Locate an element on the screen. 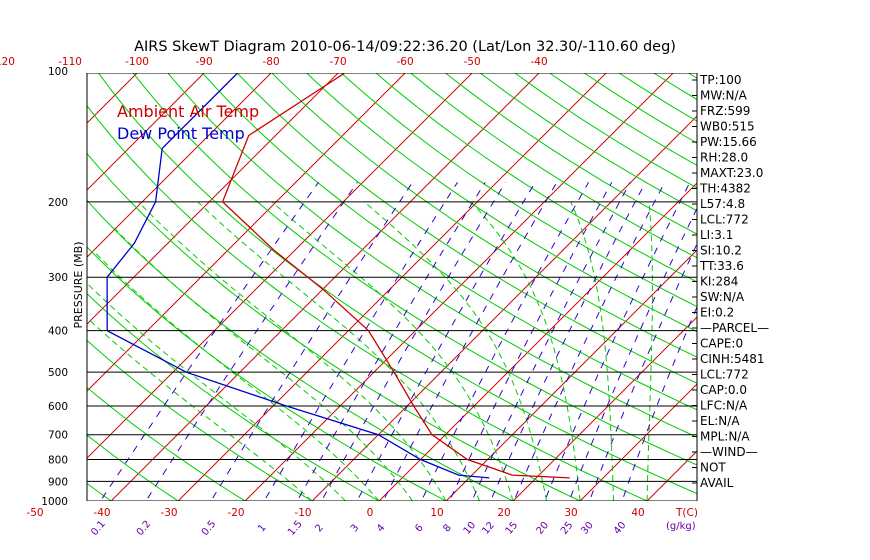 The width and height of the screenshot is (870, 560). pressure-tick-label: 200 is located at coordinates (58, 203).